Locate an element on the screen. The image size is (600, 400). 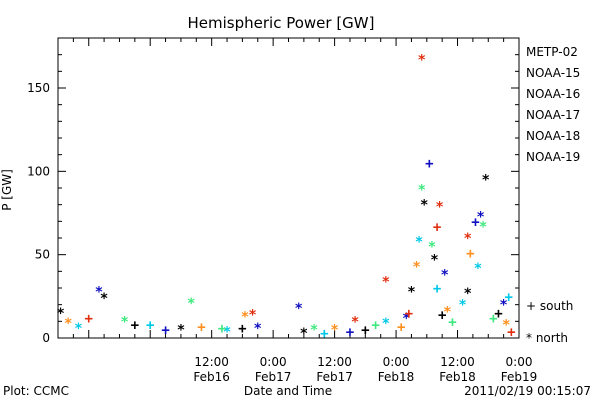
y-axis-label: P [GW] is located at coordinates (7, 190).